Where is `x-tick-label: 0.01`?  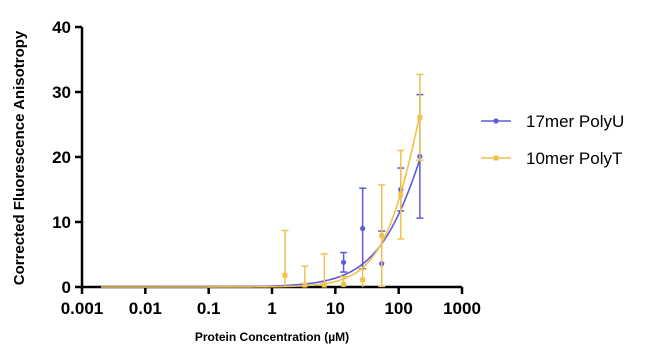 x-tick-label: 0.01 is located at coordinates (145, 308).